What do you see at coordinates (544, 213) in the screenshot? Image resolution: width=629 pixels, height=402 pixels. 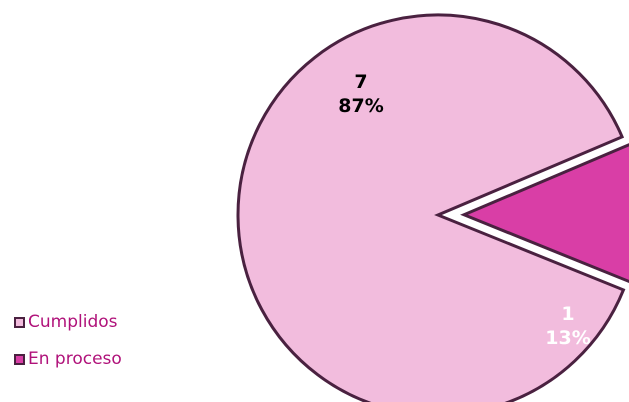 I see `pie-slice-en-proceso` at bounding box center [544, 213].